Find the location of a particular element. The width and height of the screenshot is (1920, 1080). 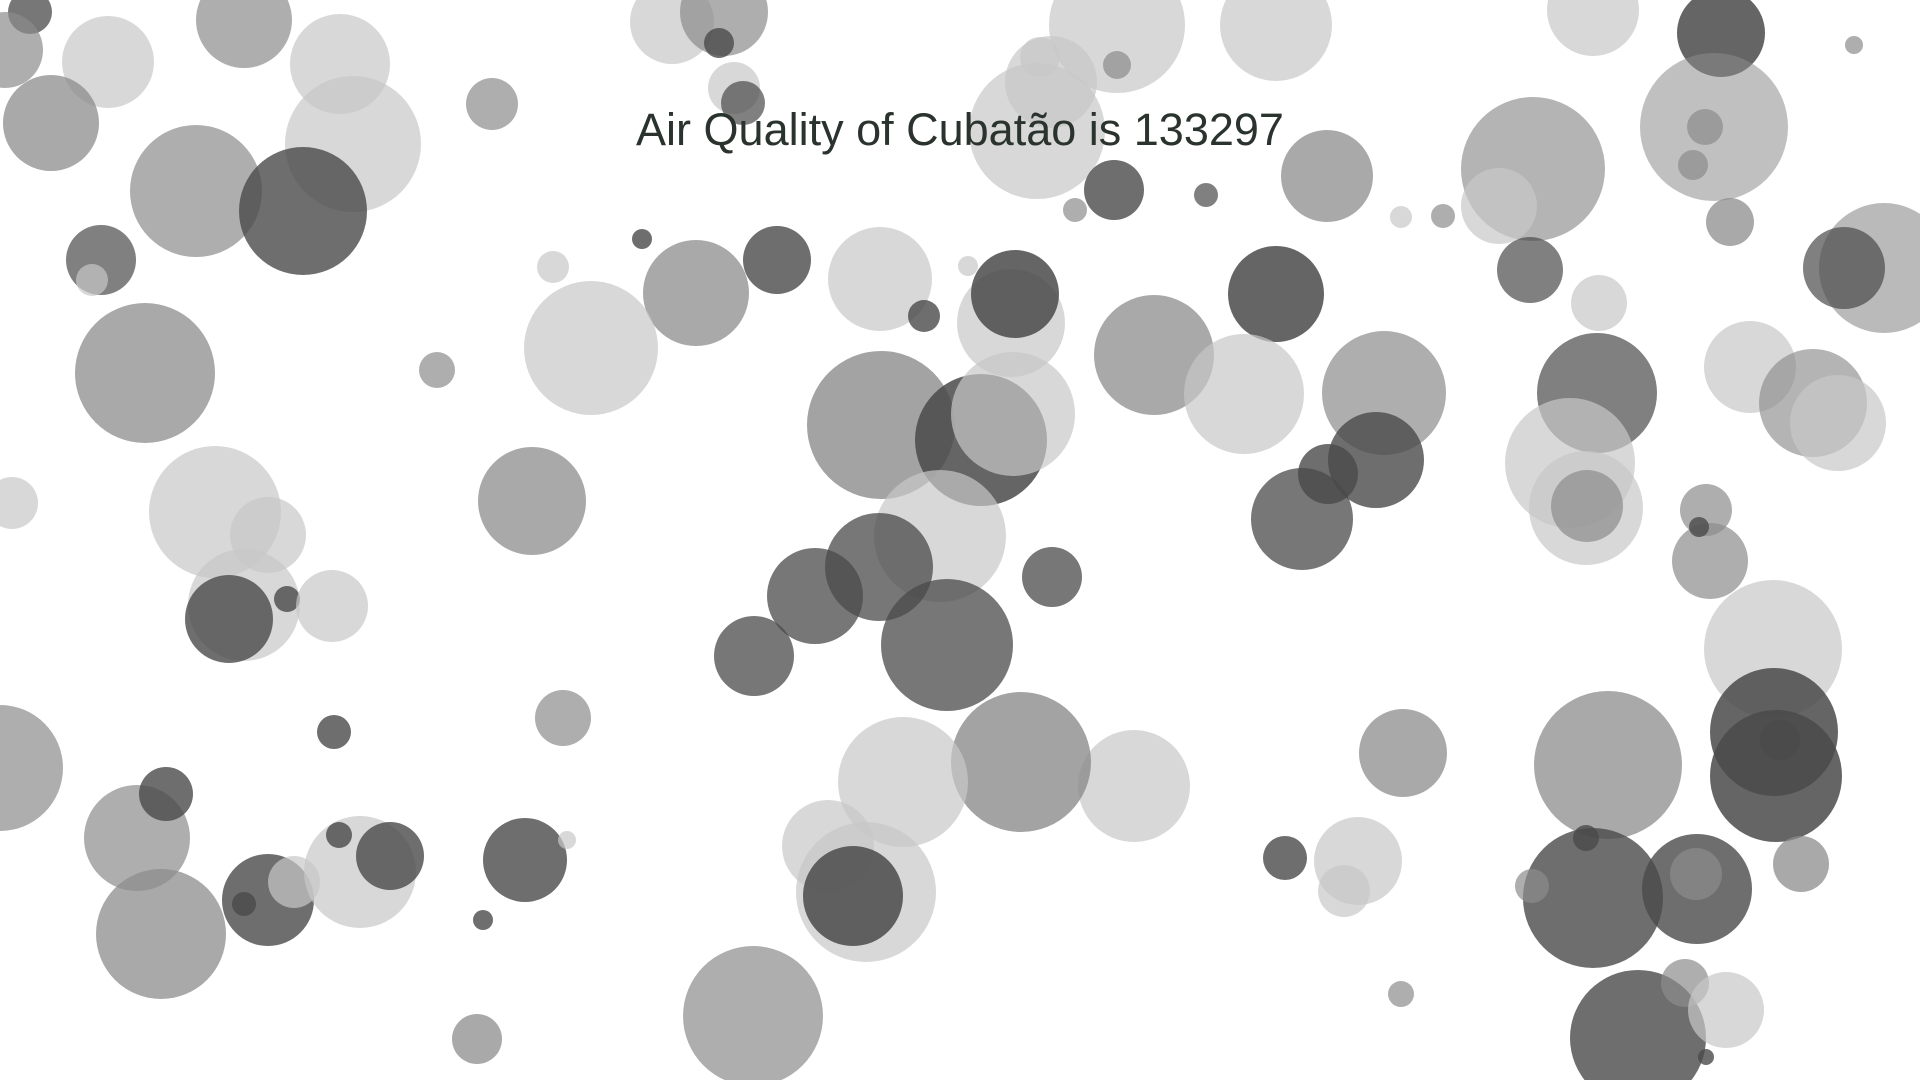

page-title: Air Quality of Cubatão is 133297 is located at coordinates (960, 129).